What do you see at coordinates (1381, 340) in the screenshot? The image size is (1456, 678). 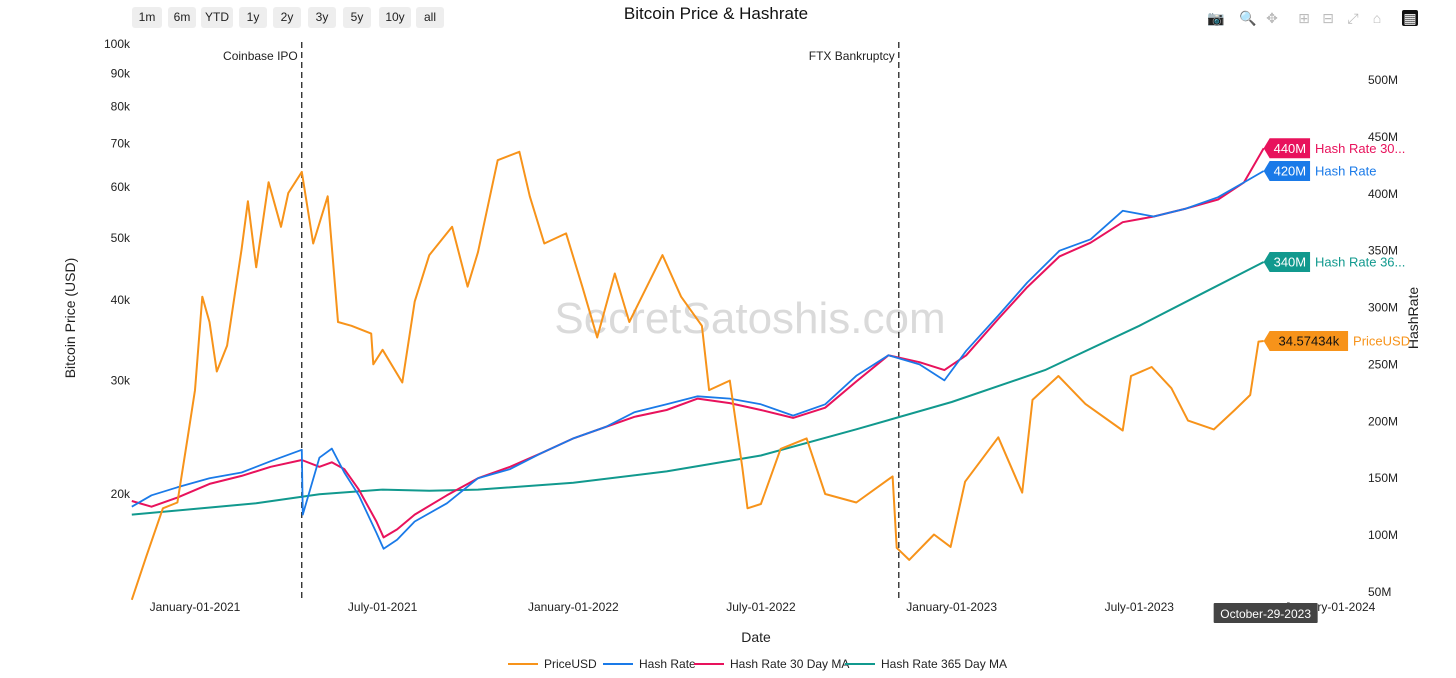 I see `end-label-name: PriceUSD` at bounding box center [1381, 340].